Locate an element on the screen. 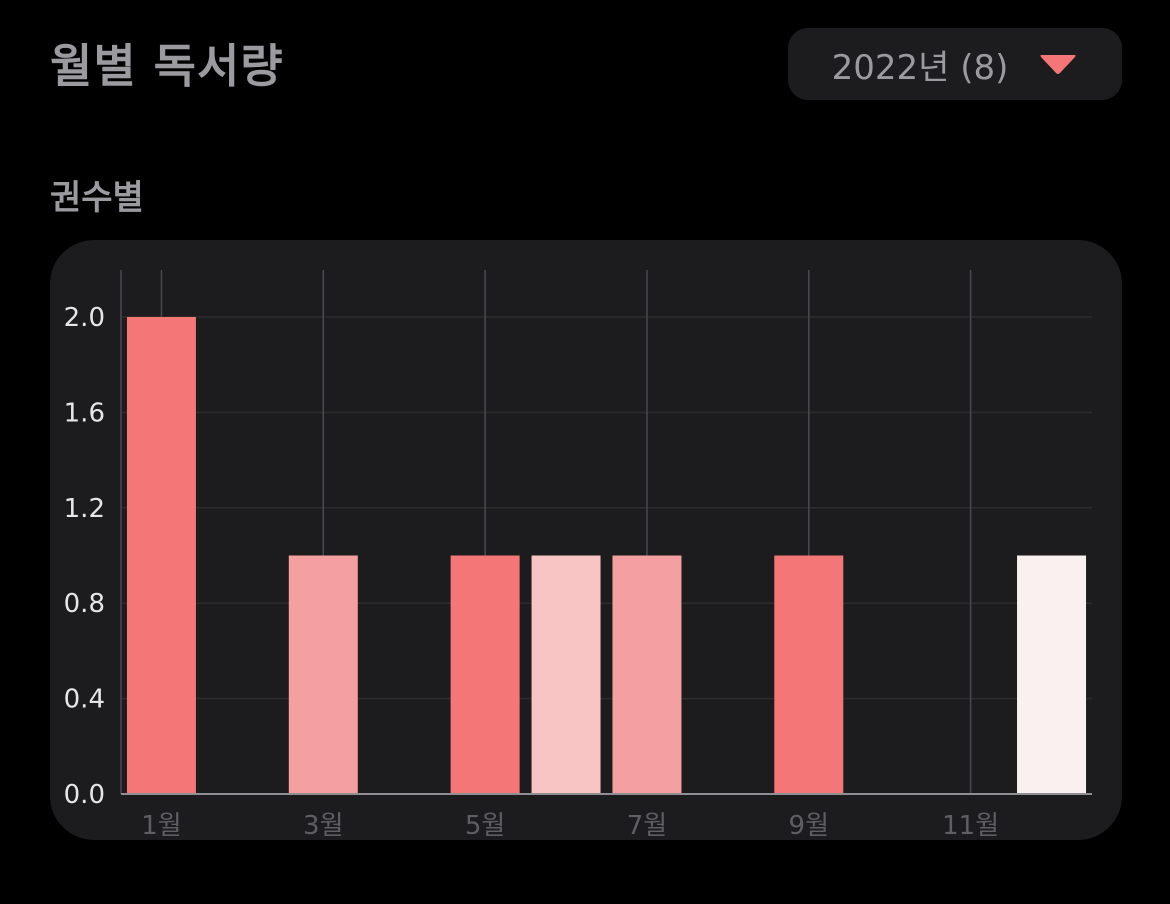 The width and height of the screenshot is (1170, 904). y-tick-label-1: 0.4 is located at coordinates (84, 700).